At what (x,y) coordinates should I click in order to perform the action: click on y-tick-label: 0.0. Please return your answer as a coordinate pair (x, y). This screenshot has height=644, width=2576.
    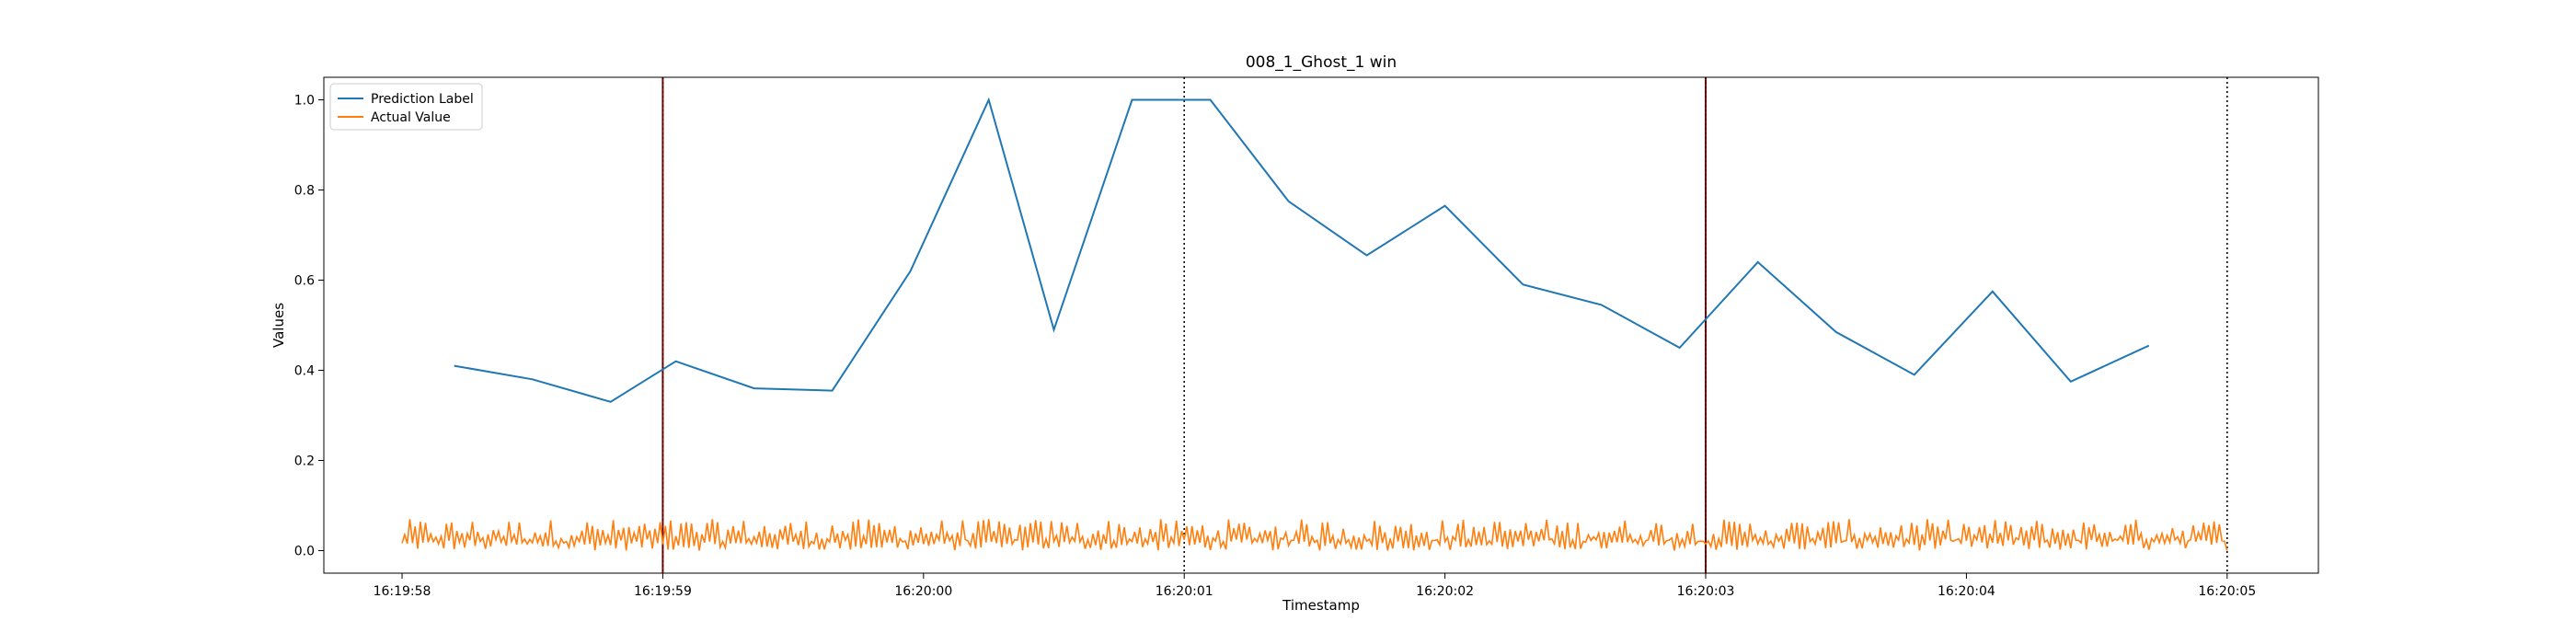
    Looking at the image, I should click on (304, 552).